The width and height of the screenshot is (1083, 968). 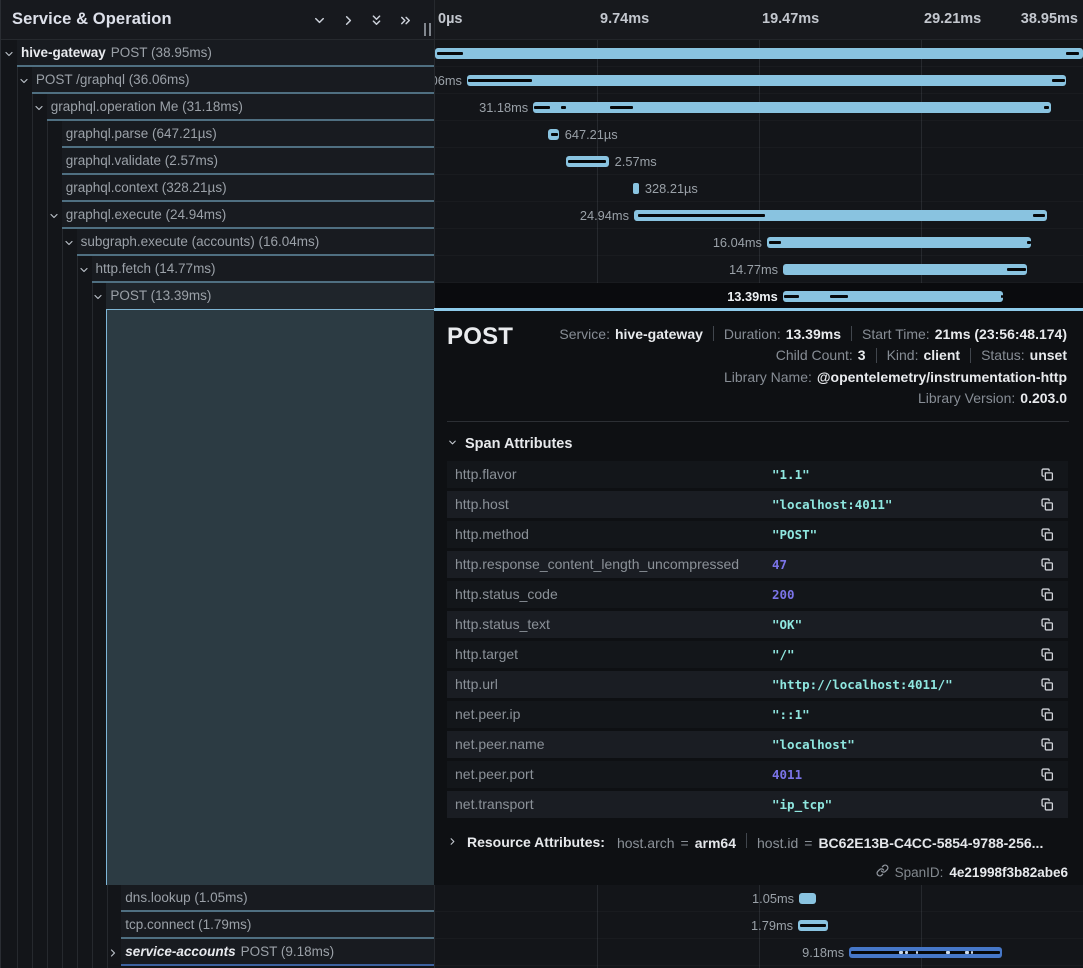 What do you see at coordinates (604, 215) in the screenshot?
I see `duration-label: 24.94ms` at bounding box center [604, 215].